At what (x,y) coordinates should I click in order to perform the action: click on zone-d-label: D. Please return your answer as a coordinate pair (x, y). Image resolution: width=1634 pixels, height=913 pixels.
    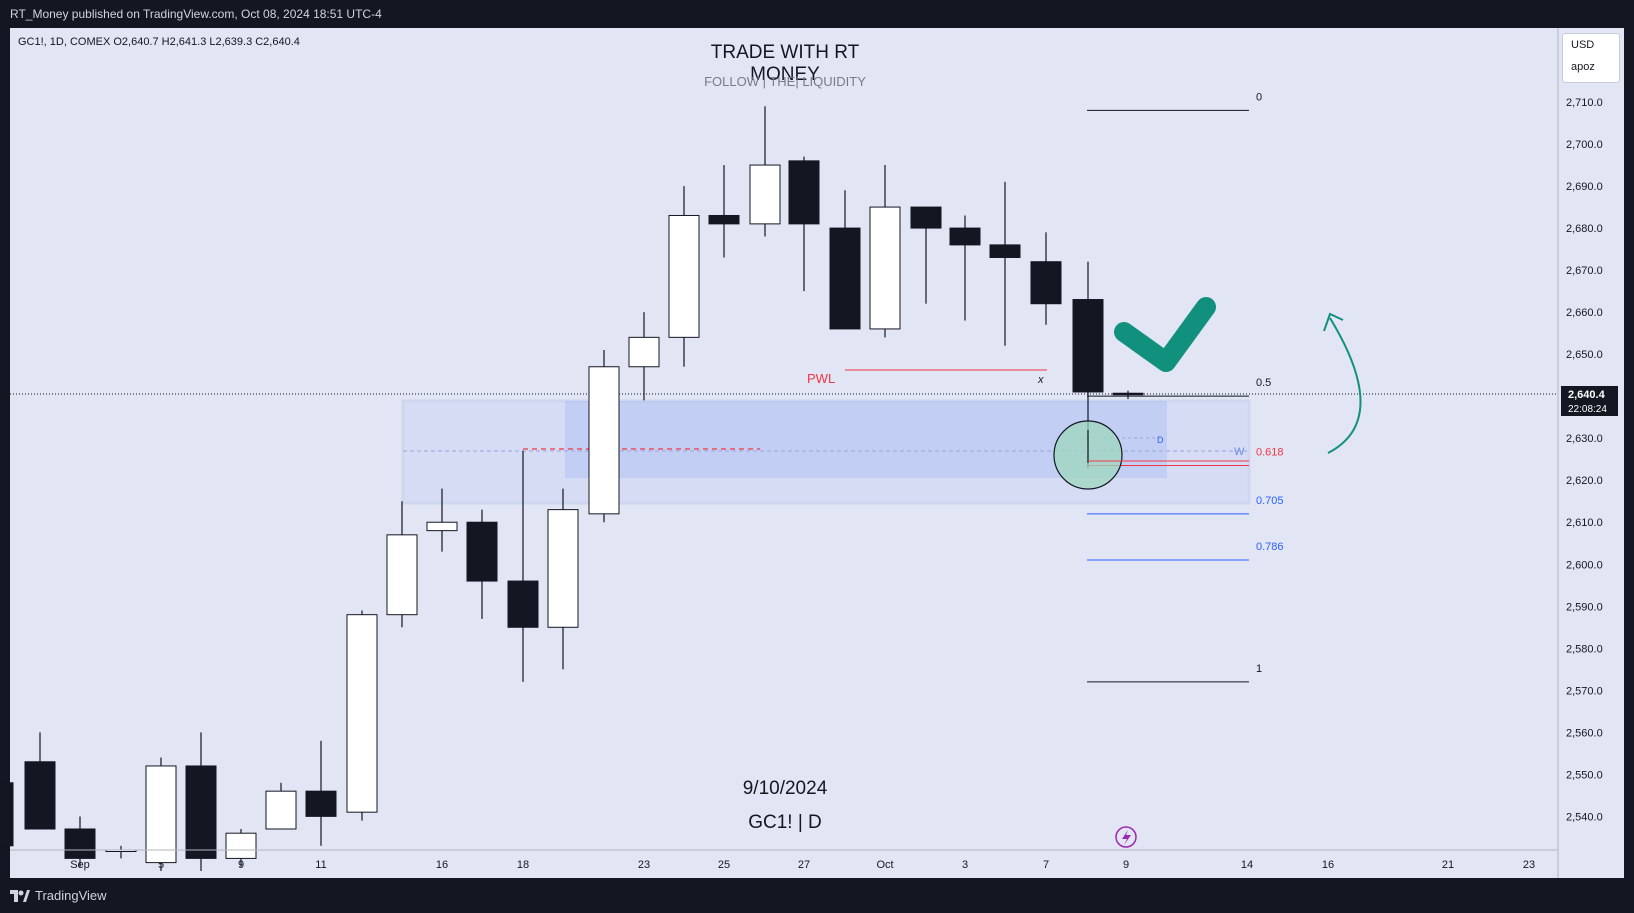
    Looking at the image, I should click on (1160, 440).